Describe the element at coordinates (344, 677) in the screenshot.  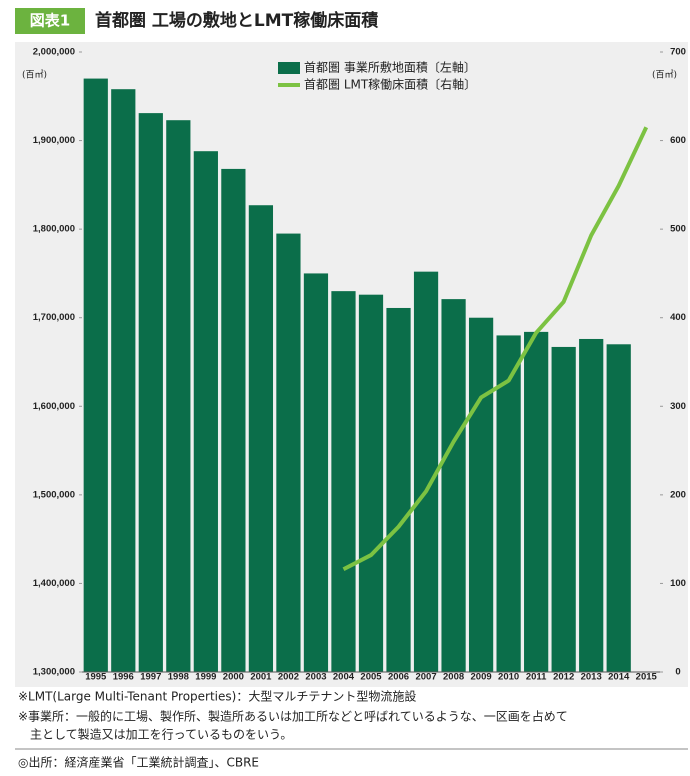
I see `x-tick-label: 2004` at that location.